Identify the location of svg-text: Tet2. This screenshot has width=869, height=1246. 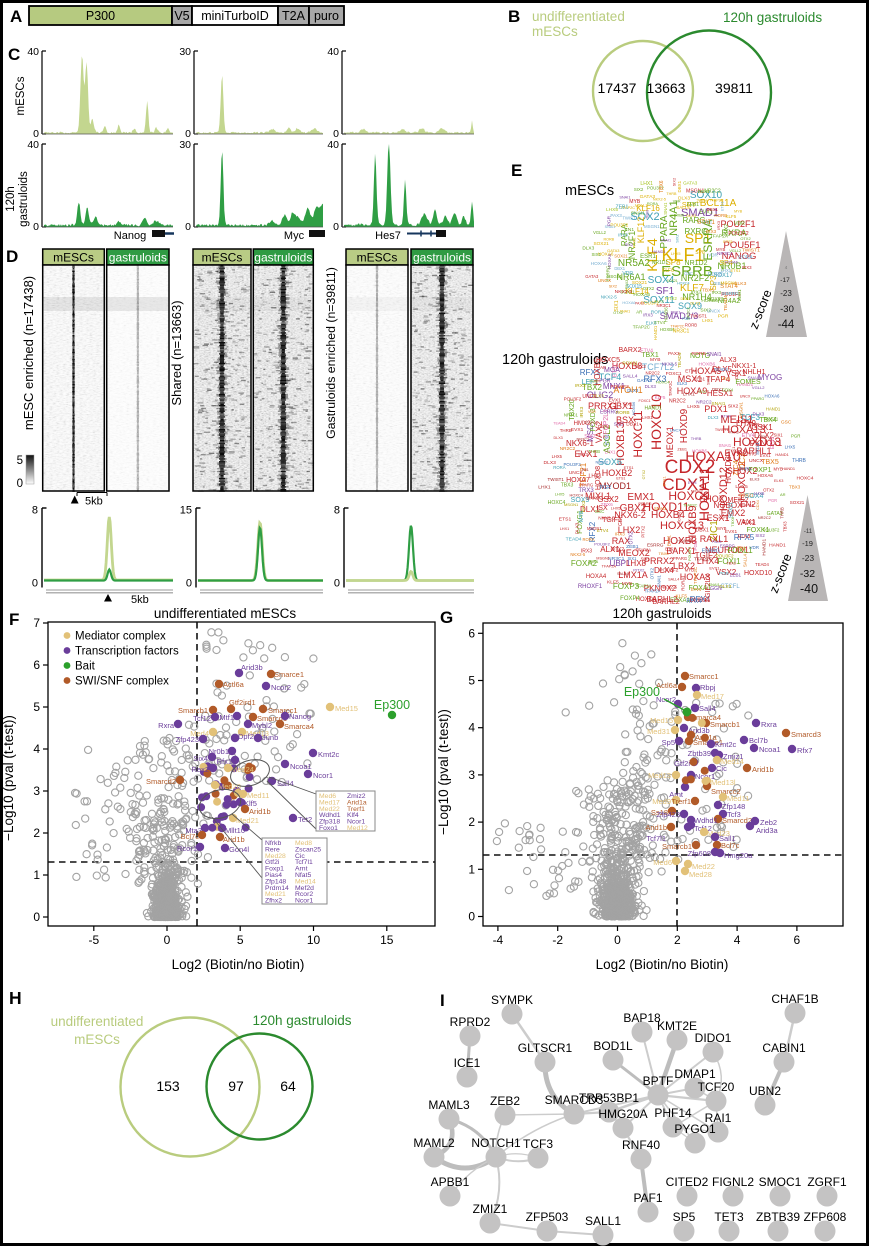
(305, 819).